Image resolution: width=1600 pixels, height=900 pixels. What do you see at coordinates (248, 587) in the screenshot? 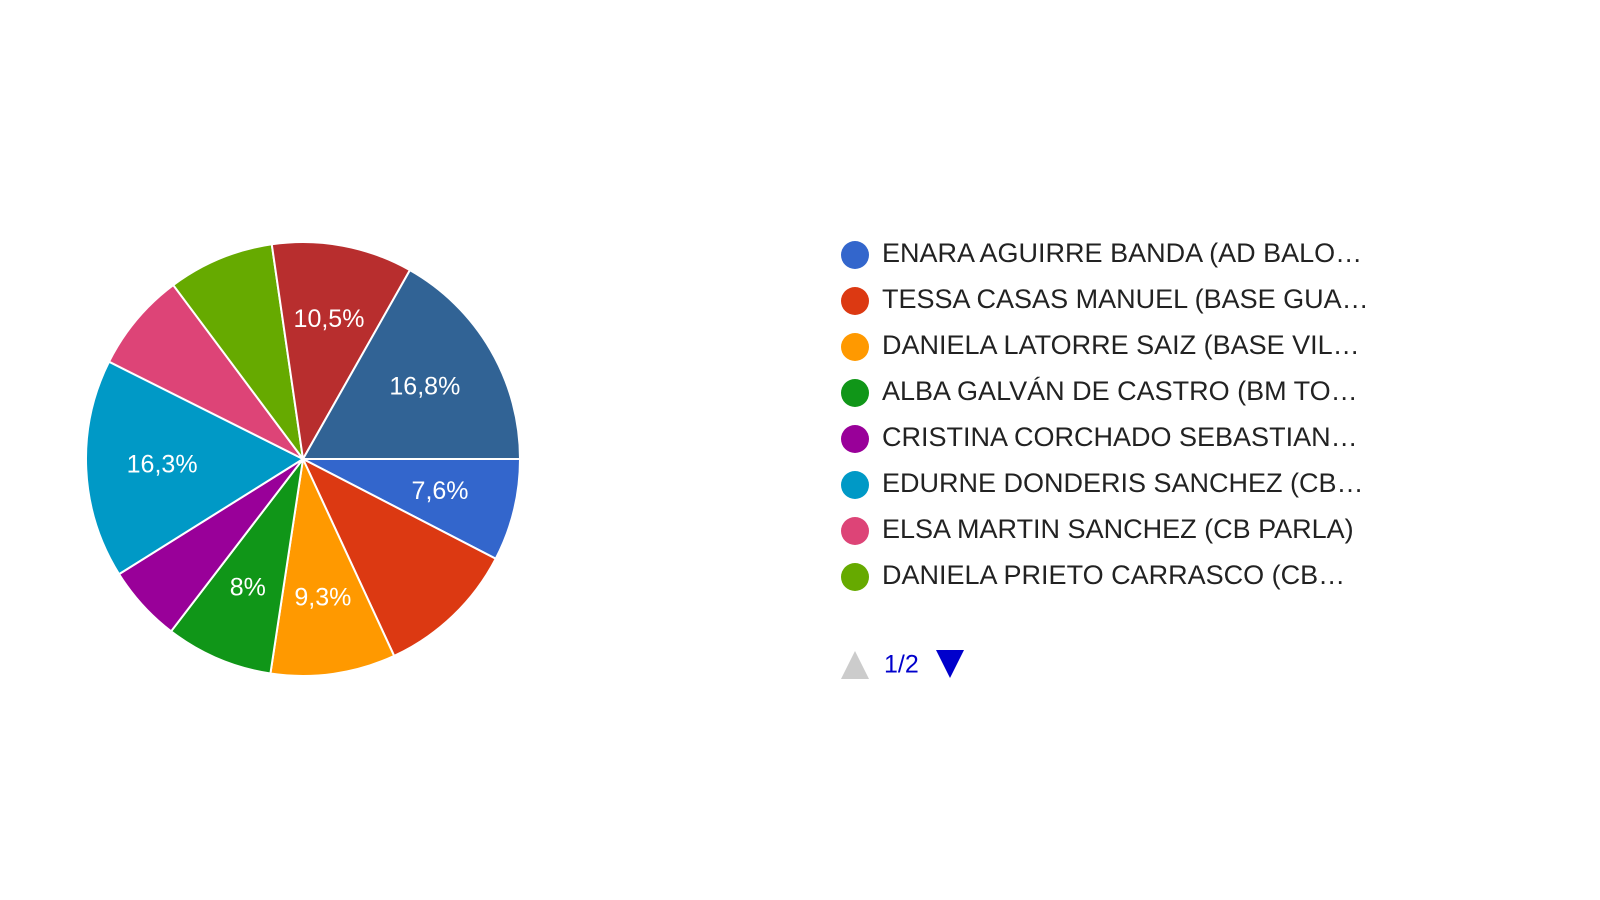
I see `slice-label: 8%` at bounding box center [248, 587].